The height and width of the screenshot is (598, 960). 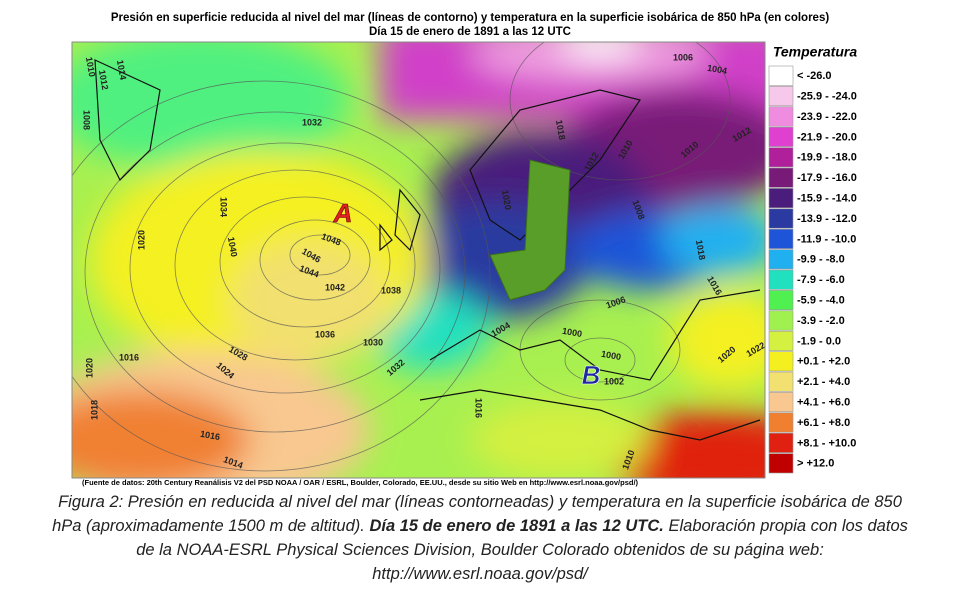 What do you see at coordinates (90, 66) in the screenshot?
I see `contour-label: 1010` at bounding box center [90, 66].